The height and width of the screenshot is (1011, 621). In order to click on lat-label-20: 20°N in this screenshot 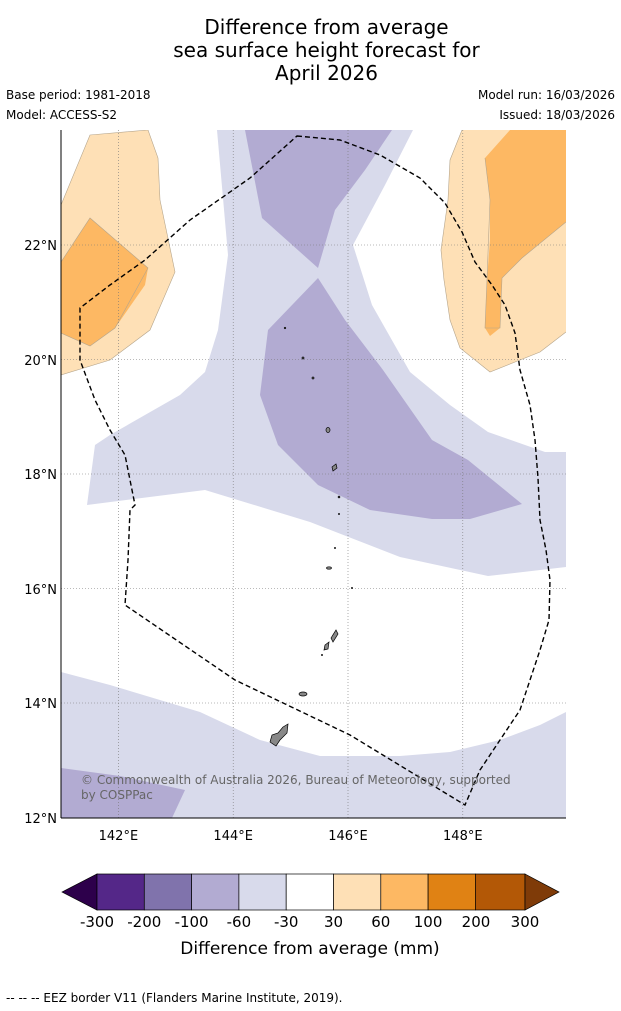, I will do `click(40, 361)`.